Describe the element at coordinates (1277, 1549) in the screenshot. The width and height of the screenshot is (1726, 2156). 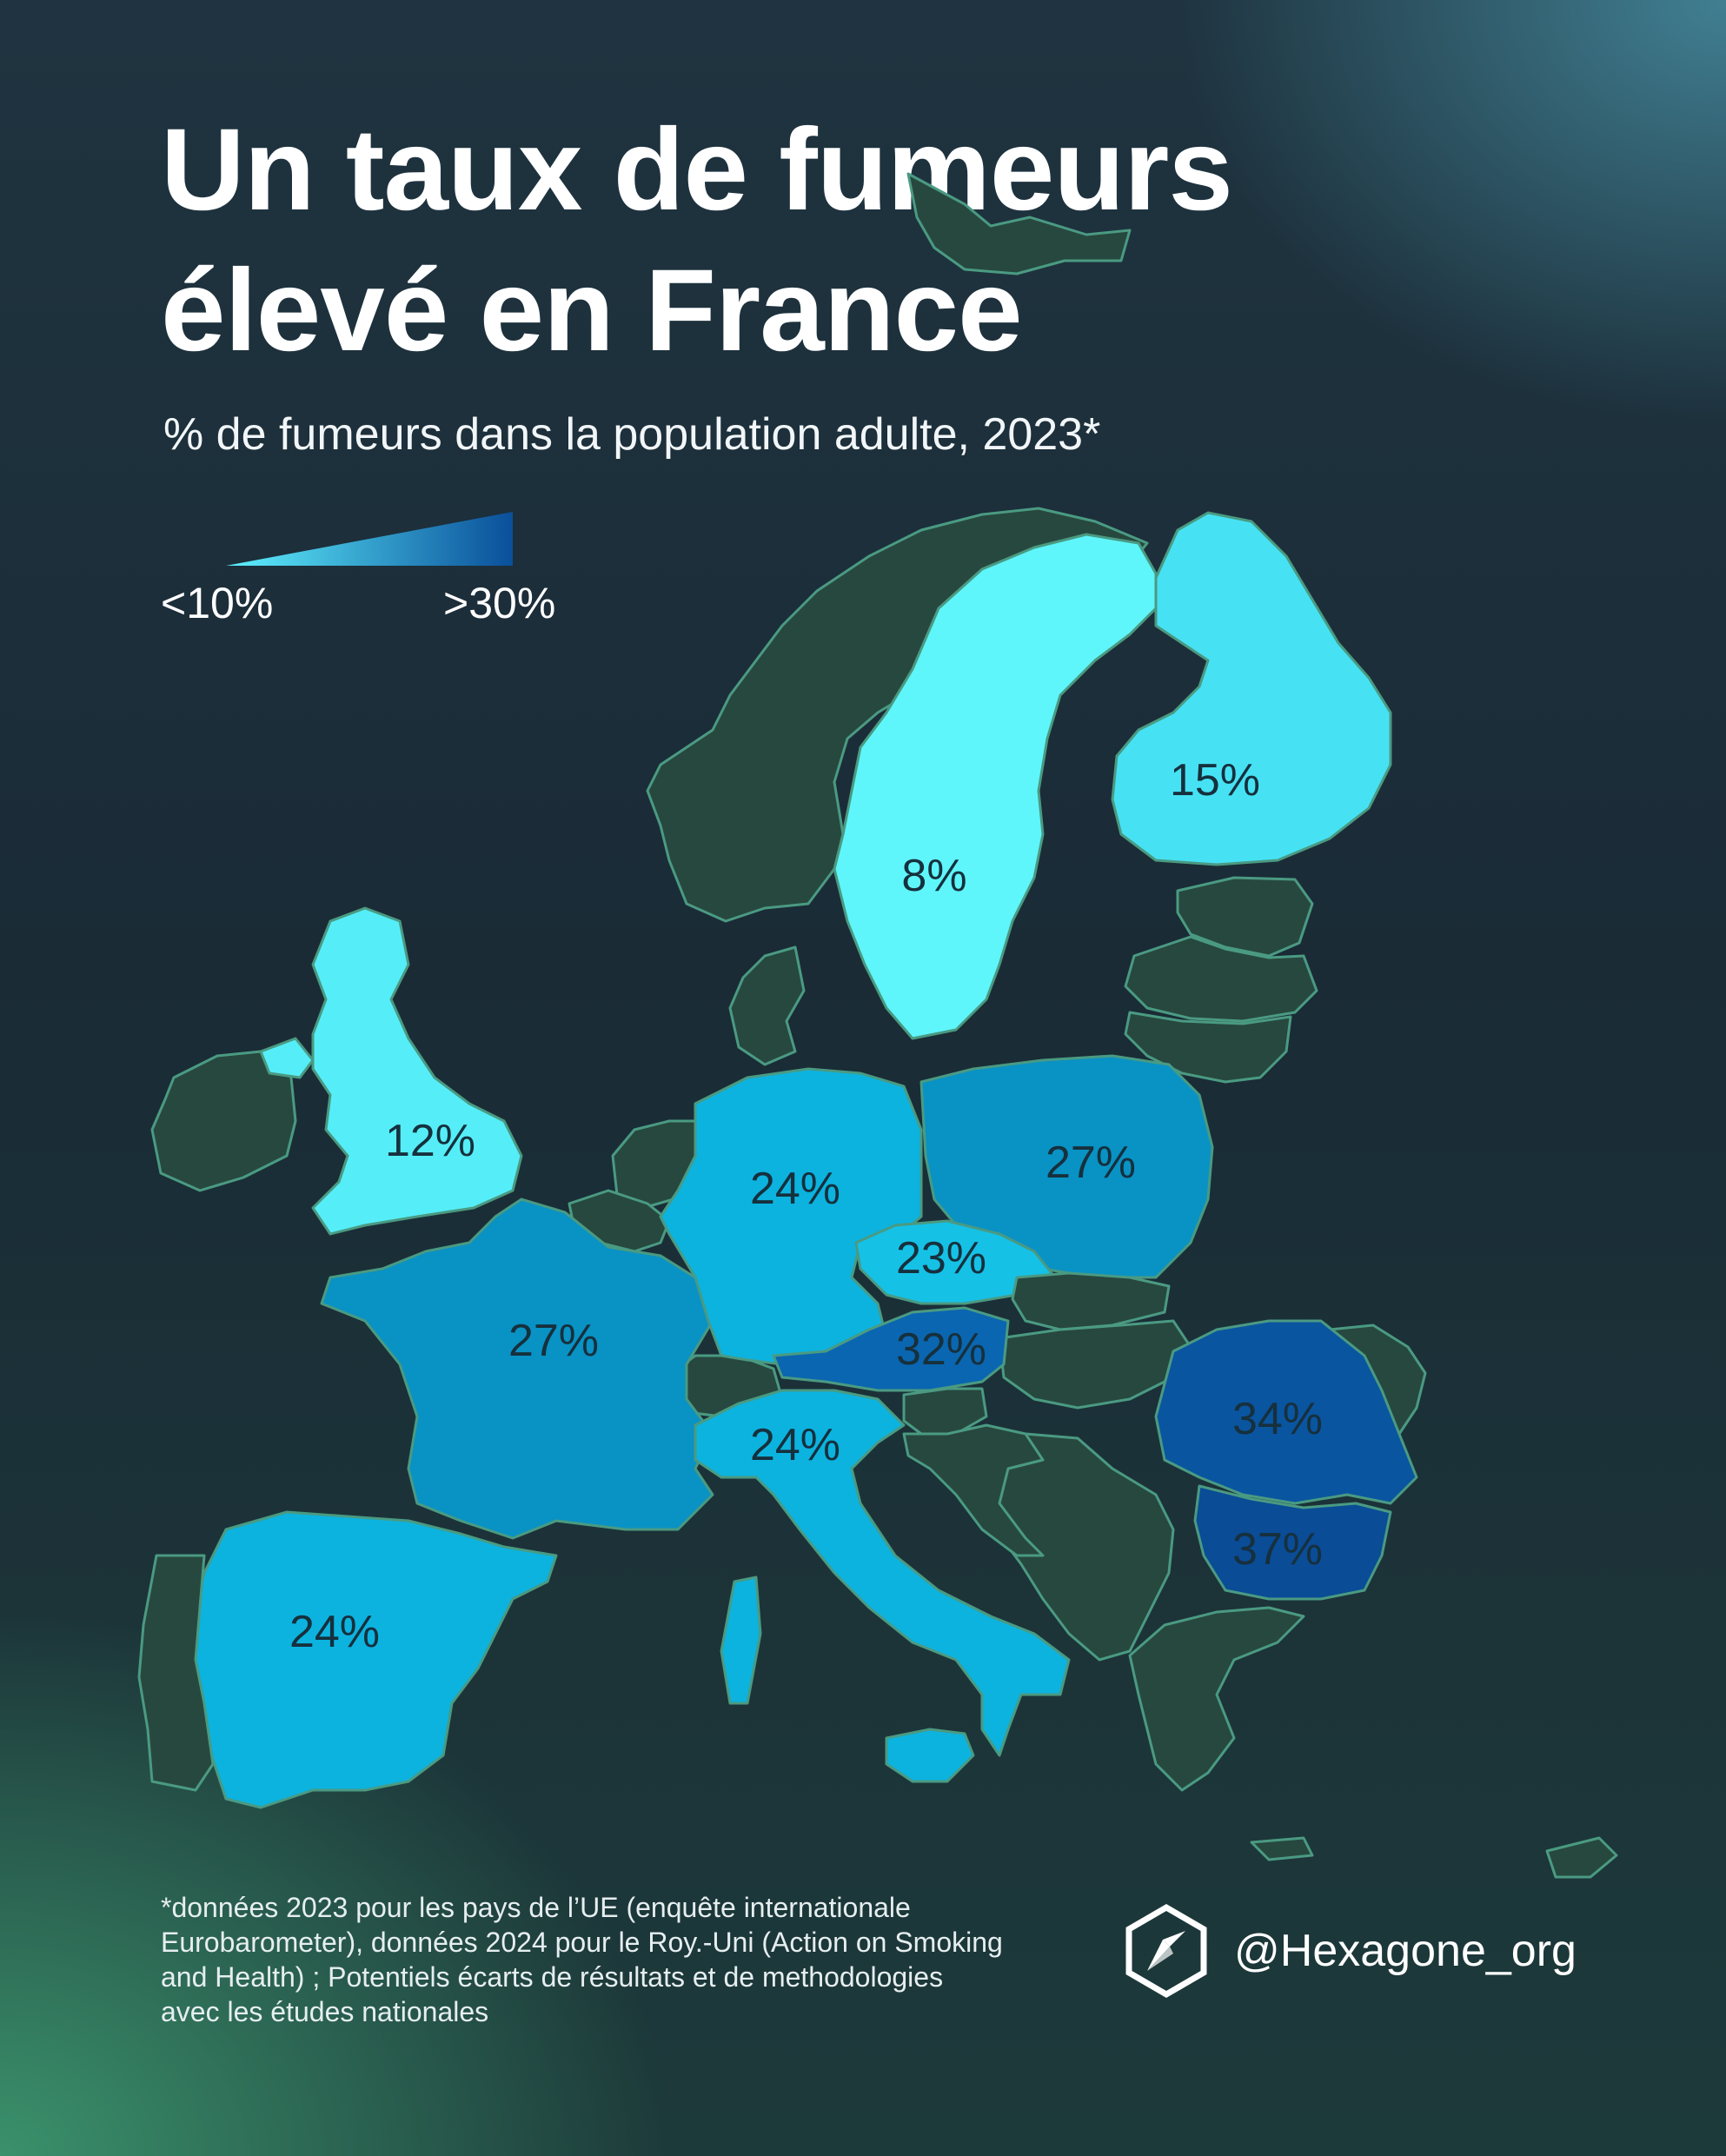
I see `label-bulgaria: 37%` at that location.